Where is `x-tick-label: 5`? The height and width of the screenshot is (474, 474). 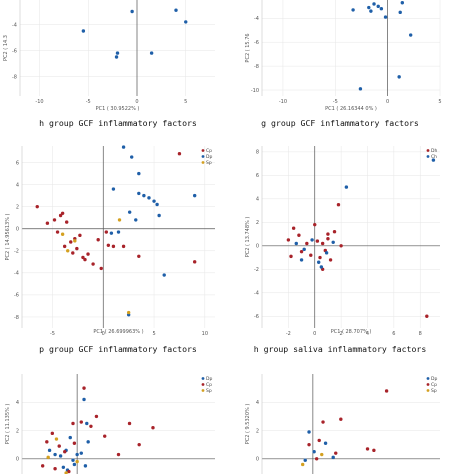 x-tick-label: 5 is located at coordinates (439, 102).